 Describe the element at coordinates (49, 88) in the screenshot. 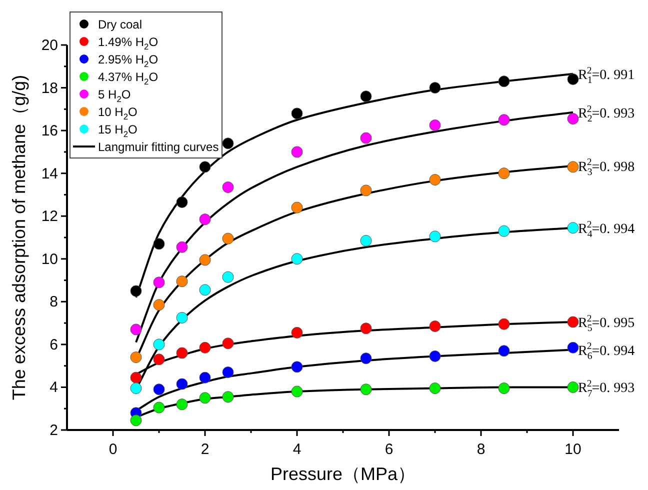

I see `y-tick-label: 18` at that location.